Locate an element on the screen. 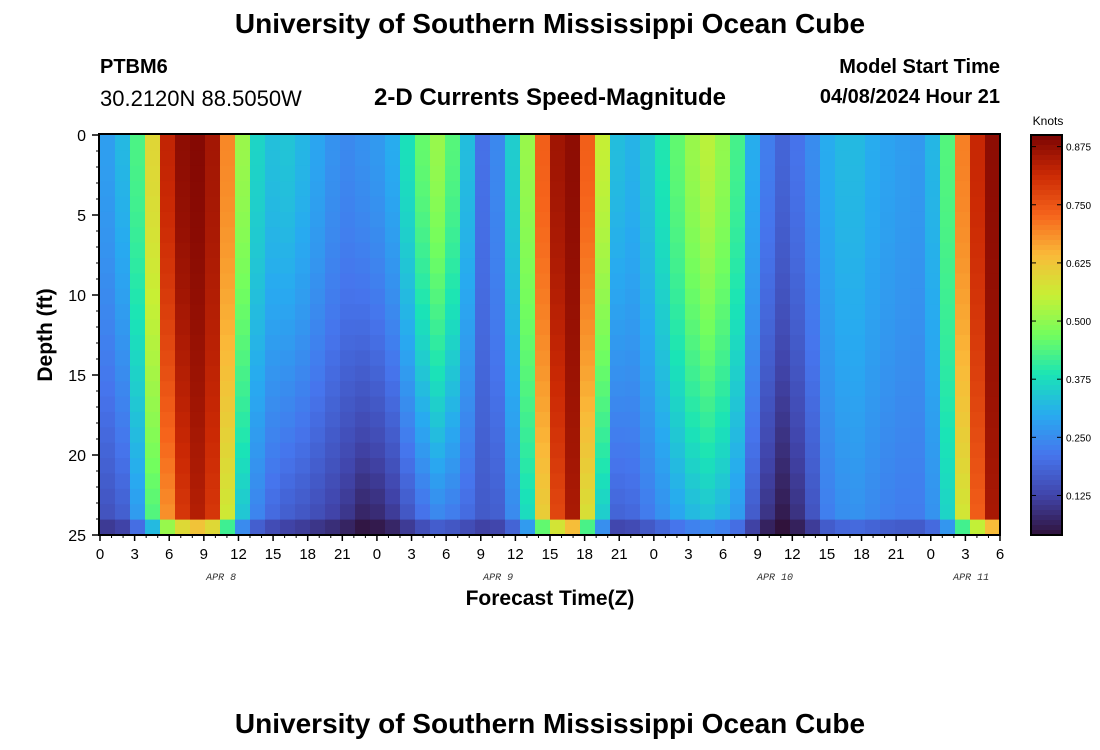 The height and width of the screenshot is (750, 1100). x-tick-label: 18 is located at coordinates (861, 554).